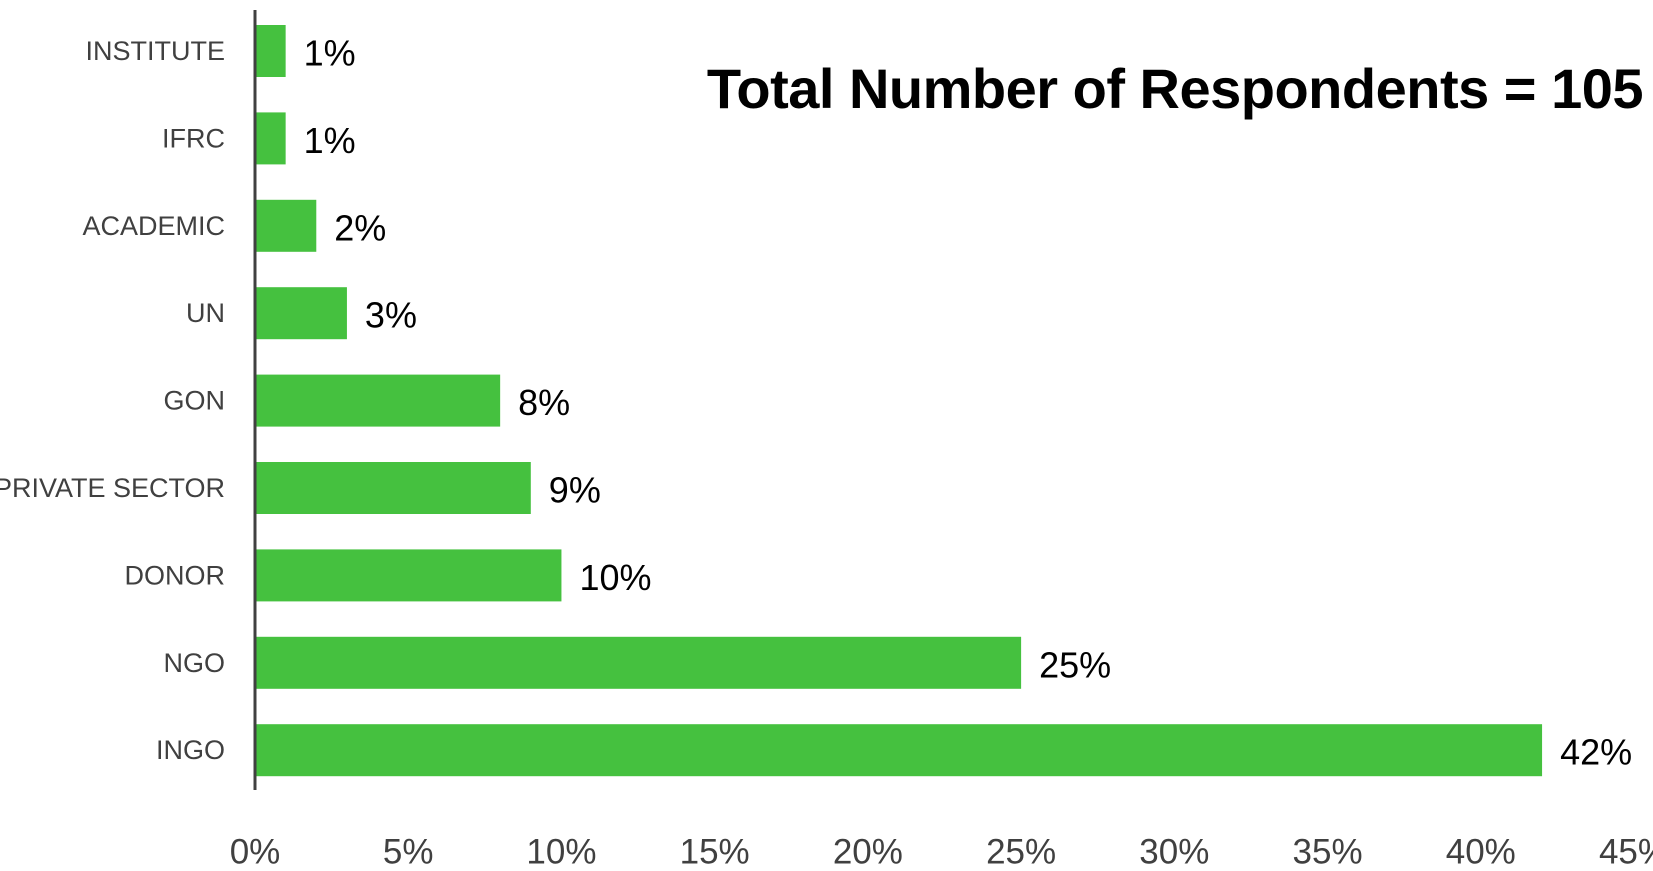 The image size is (1653, 871). What do you see at coordinates (544, 402) in the screenshot?
I see `data-label: 8%` at bounding box center [544, 402].